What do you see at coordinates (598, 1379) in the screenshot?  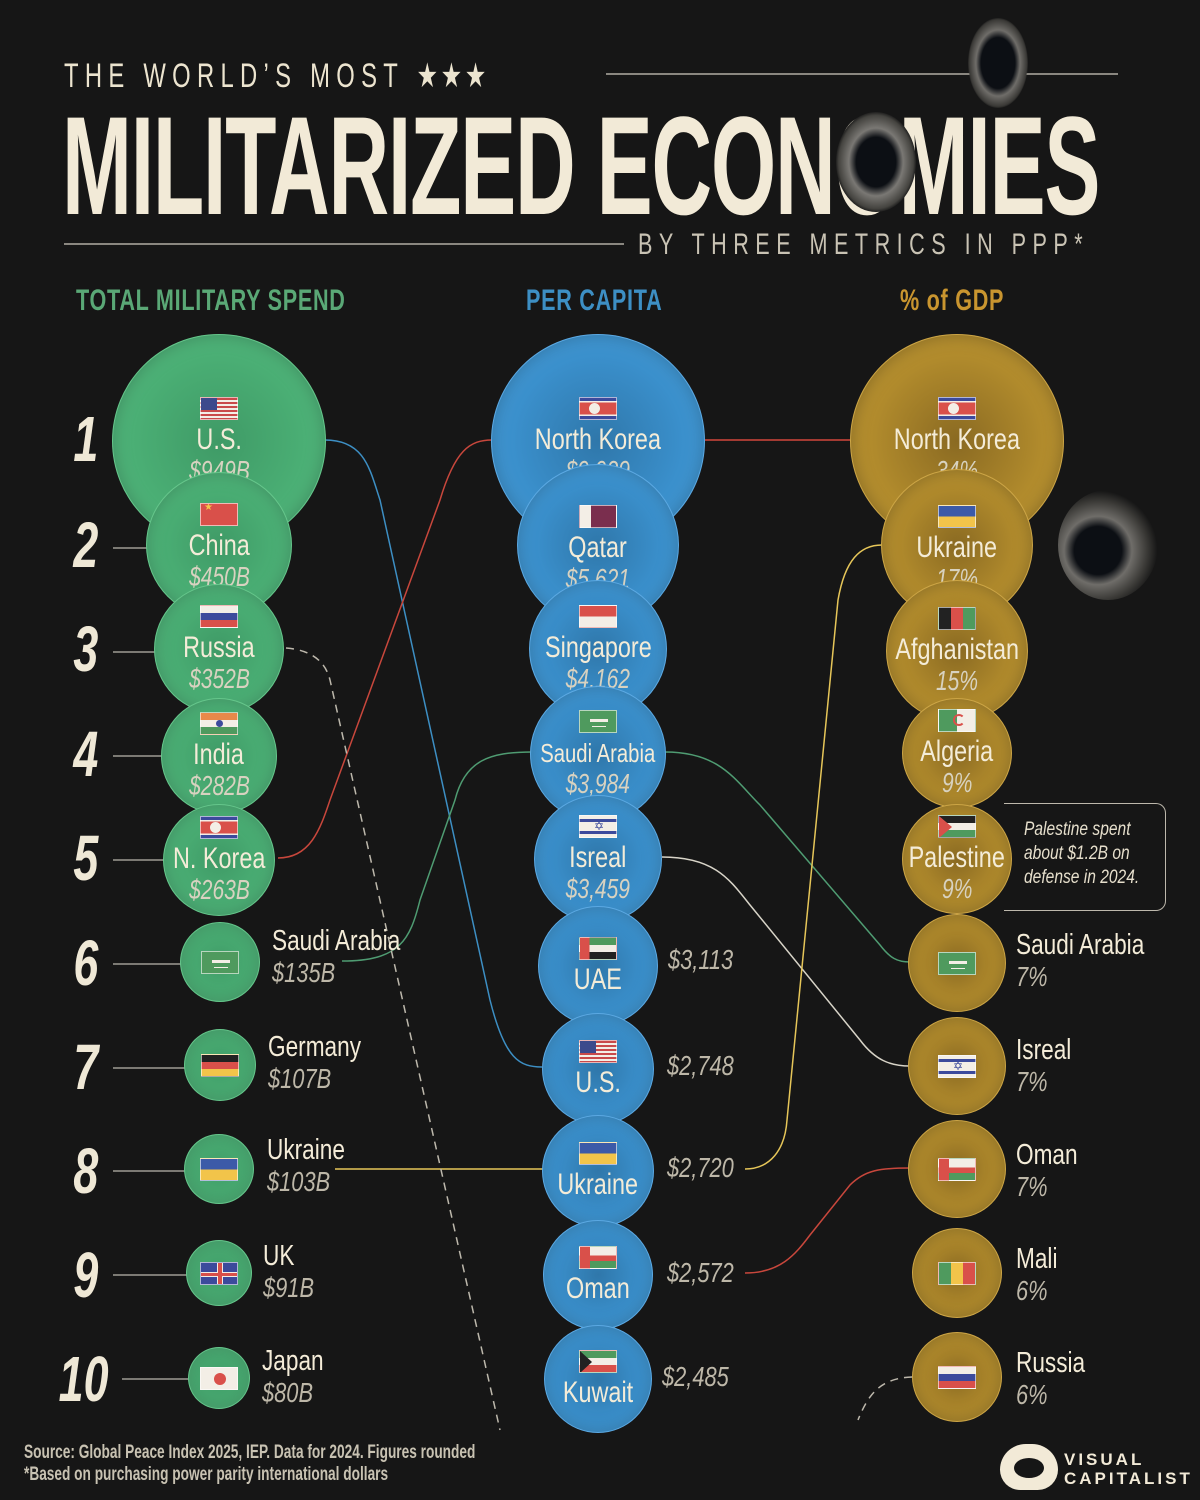 I see `bubble-per-capita-kuwait: Kuwait` at bounding box center [598, 1379].